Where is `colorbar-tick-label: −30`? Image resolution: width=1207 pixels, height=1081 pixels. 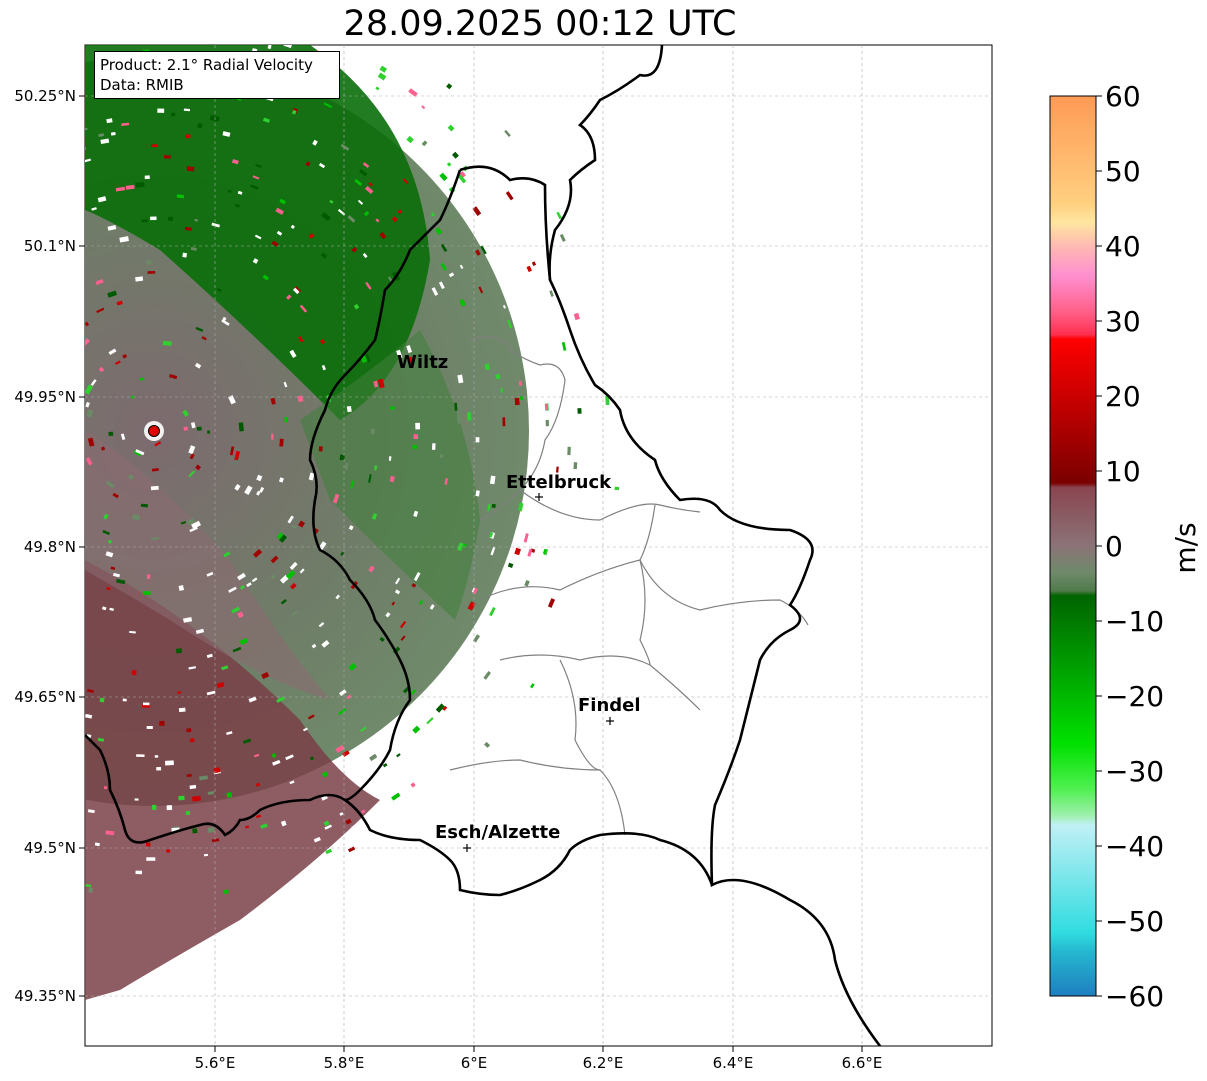 colorbar-tick-label: −30 is located at coordinates (1134, 771).